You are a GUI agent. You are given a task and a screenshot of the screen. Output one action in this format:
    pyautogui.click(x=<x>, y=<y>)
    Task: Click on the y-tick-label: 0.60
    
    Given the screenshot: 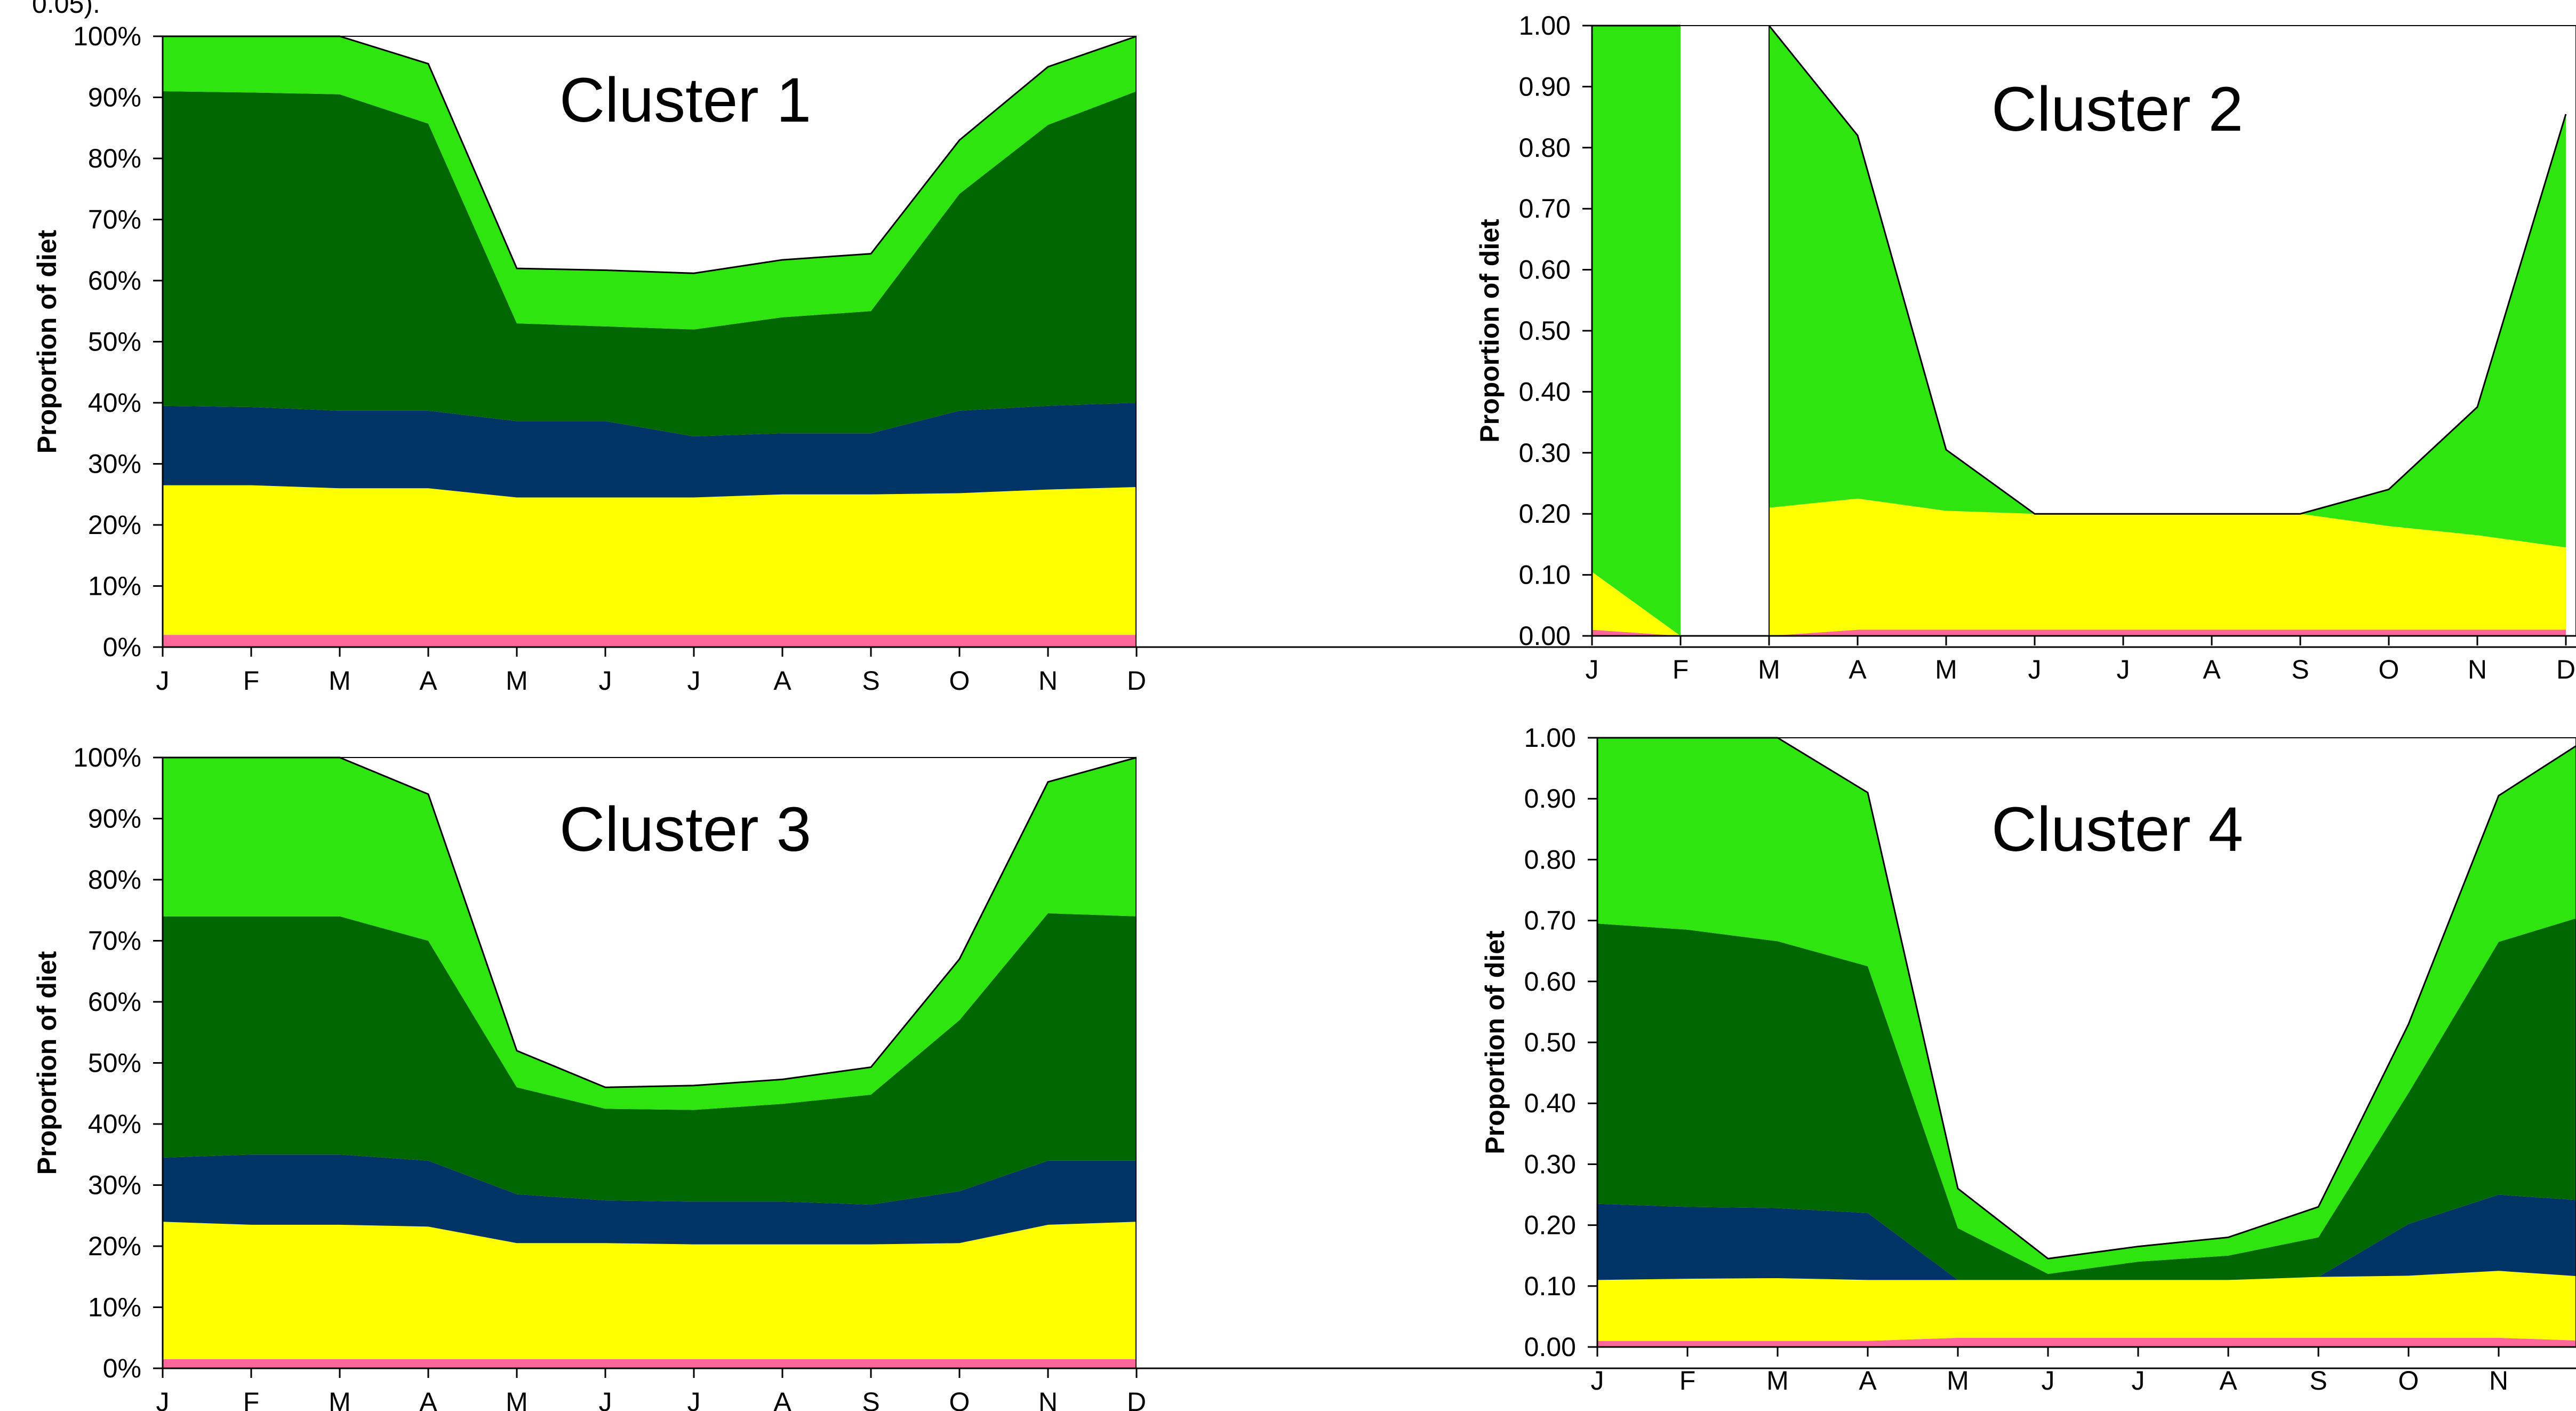 What is the action you would take?
    pyautogui.click(x=1550, y=982)
    